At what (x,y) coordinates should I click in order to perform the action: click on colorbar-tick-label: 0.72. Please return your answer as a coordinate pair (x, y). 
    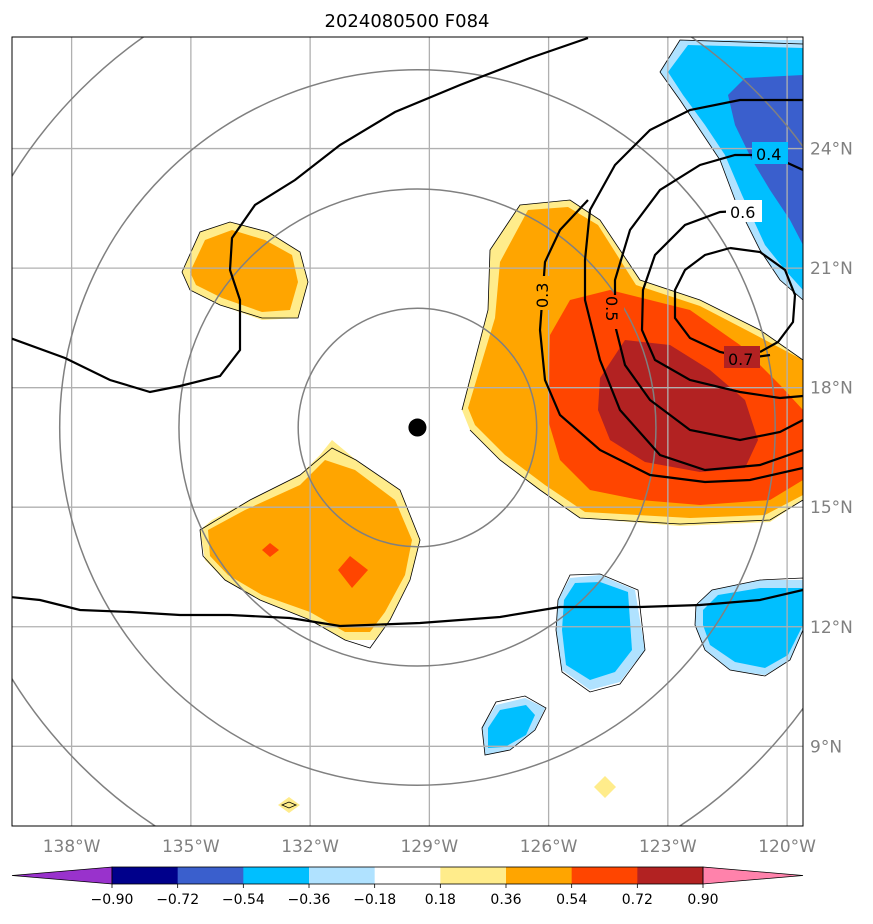
    Looking at the image, I should click on (637, 900).